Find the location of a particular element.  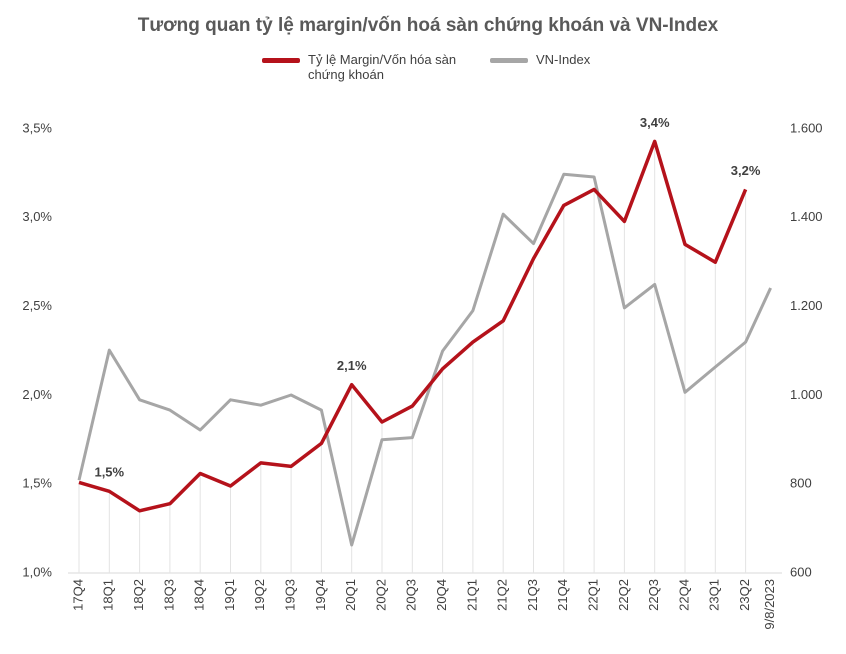

x-tick-label: 17Q4 is located at coordinates (77, 595).